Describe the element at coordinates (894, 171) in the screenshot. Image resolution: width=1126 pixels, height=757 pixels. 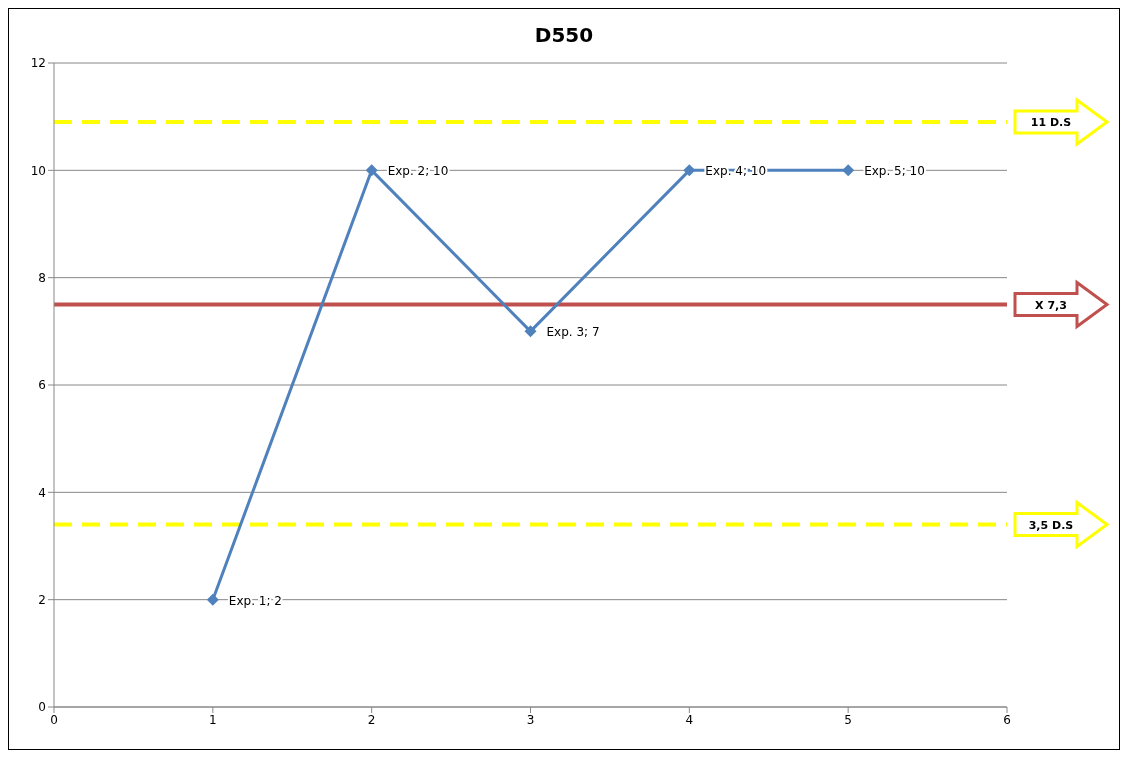
I see `data-label: Exp. 5; 10` at that location.